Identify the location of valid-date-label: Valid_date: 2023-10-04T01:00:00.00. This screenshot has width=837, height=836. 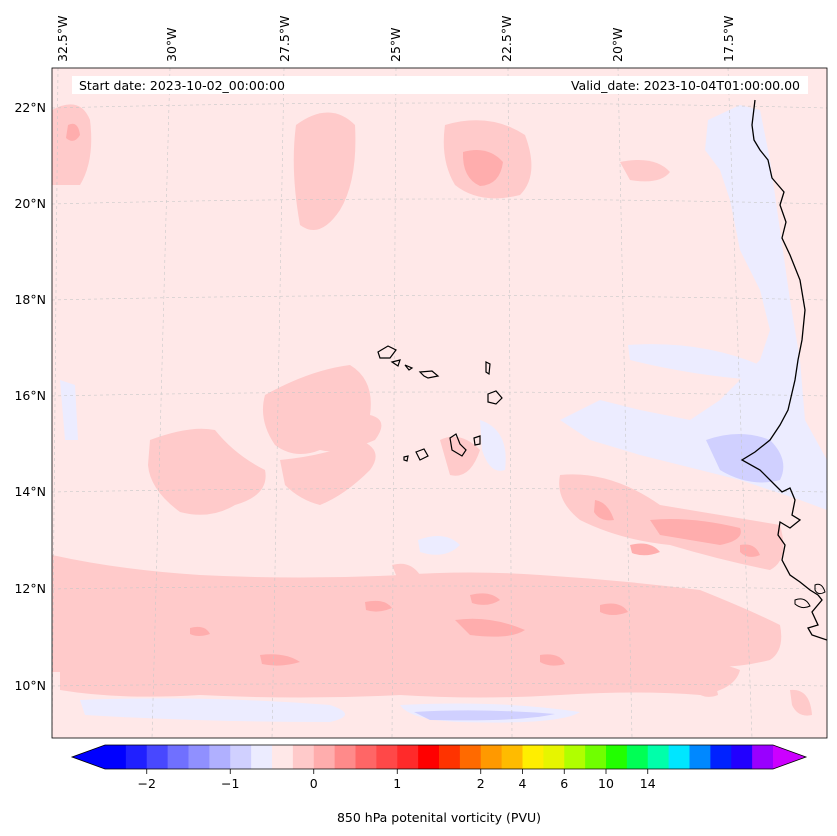
(685, 85).